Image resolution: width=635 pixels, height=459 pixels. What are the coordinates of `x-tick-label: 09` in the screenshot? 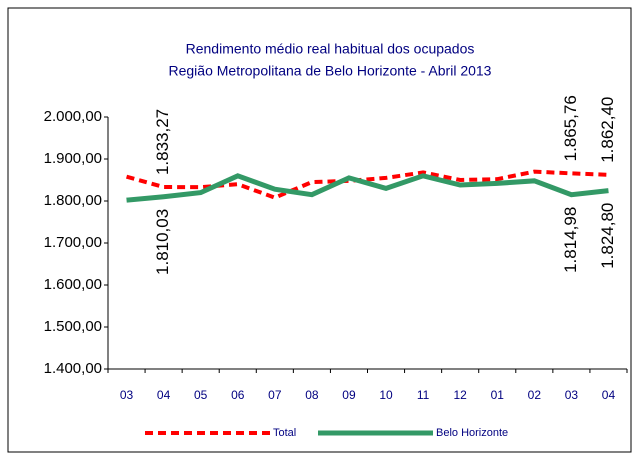 It's located at (349, 395).